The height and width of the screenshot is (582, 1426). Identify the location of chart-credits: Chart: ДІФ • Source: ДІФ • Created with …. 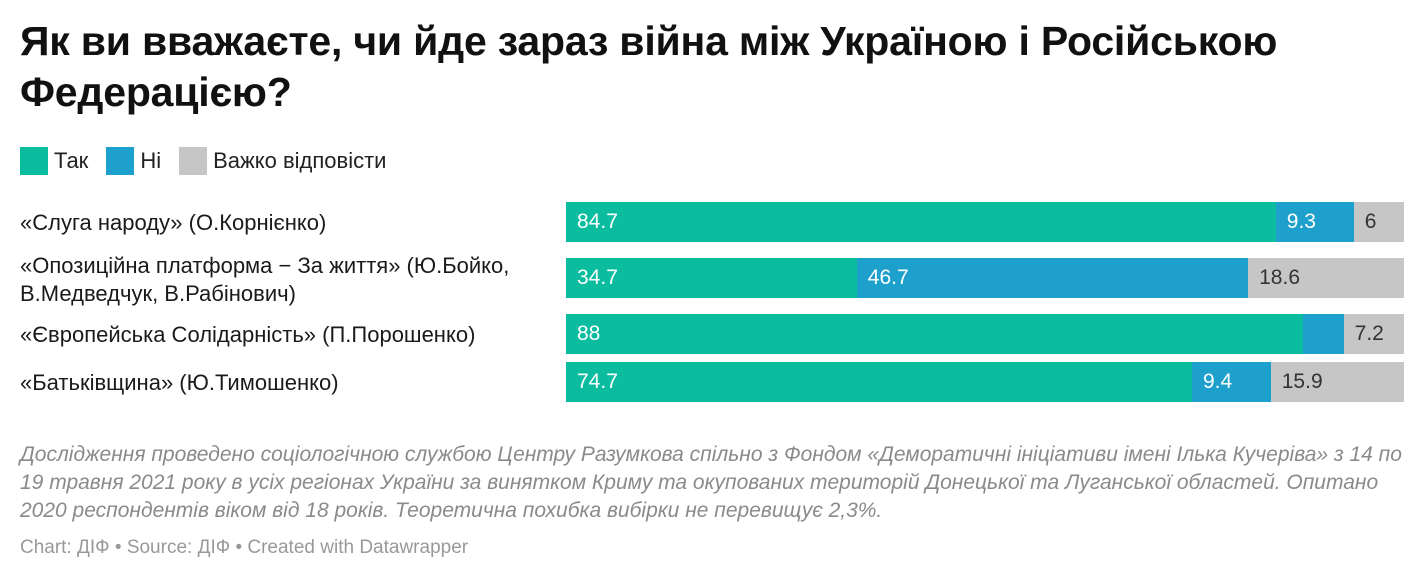
(244, 547).